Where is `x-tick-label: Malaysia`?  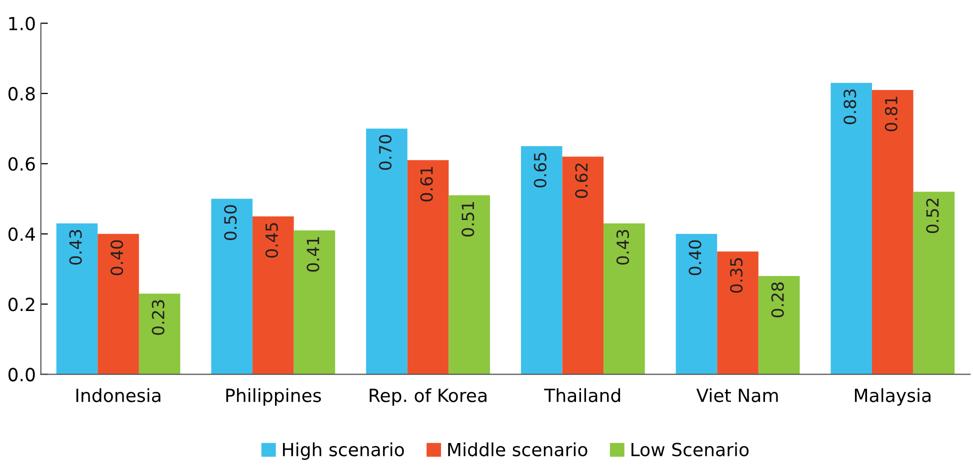
x-tick-label: Malaysia is located at coordinates (892, 397).